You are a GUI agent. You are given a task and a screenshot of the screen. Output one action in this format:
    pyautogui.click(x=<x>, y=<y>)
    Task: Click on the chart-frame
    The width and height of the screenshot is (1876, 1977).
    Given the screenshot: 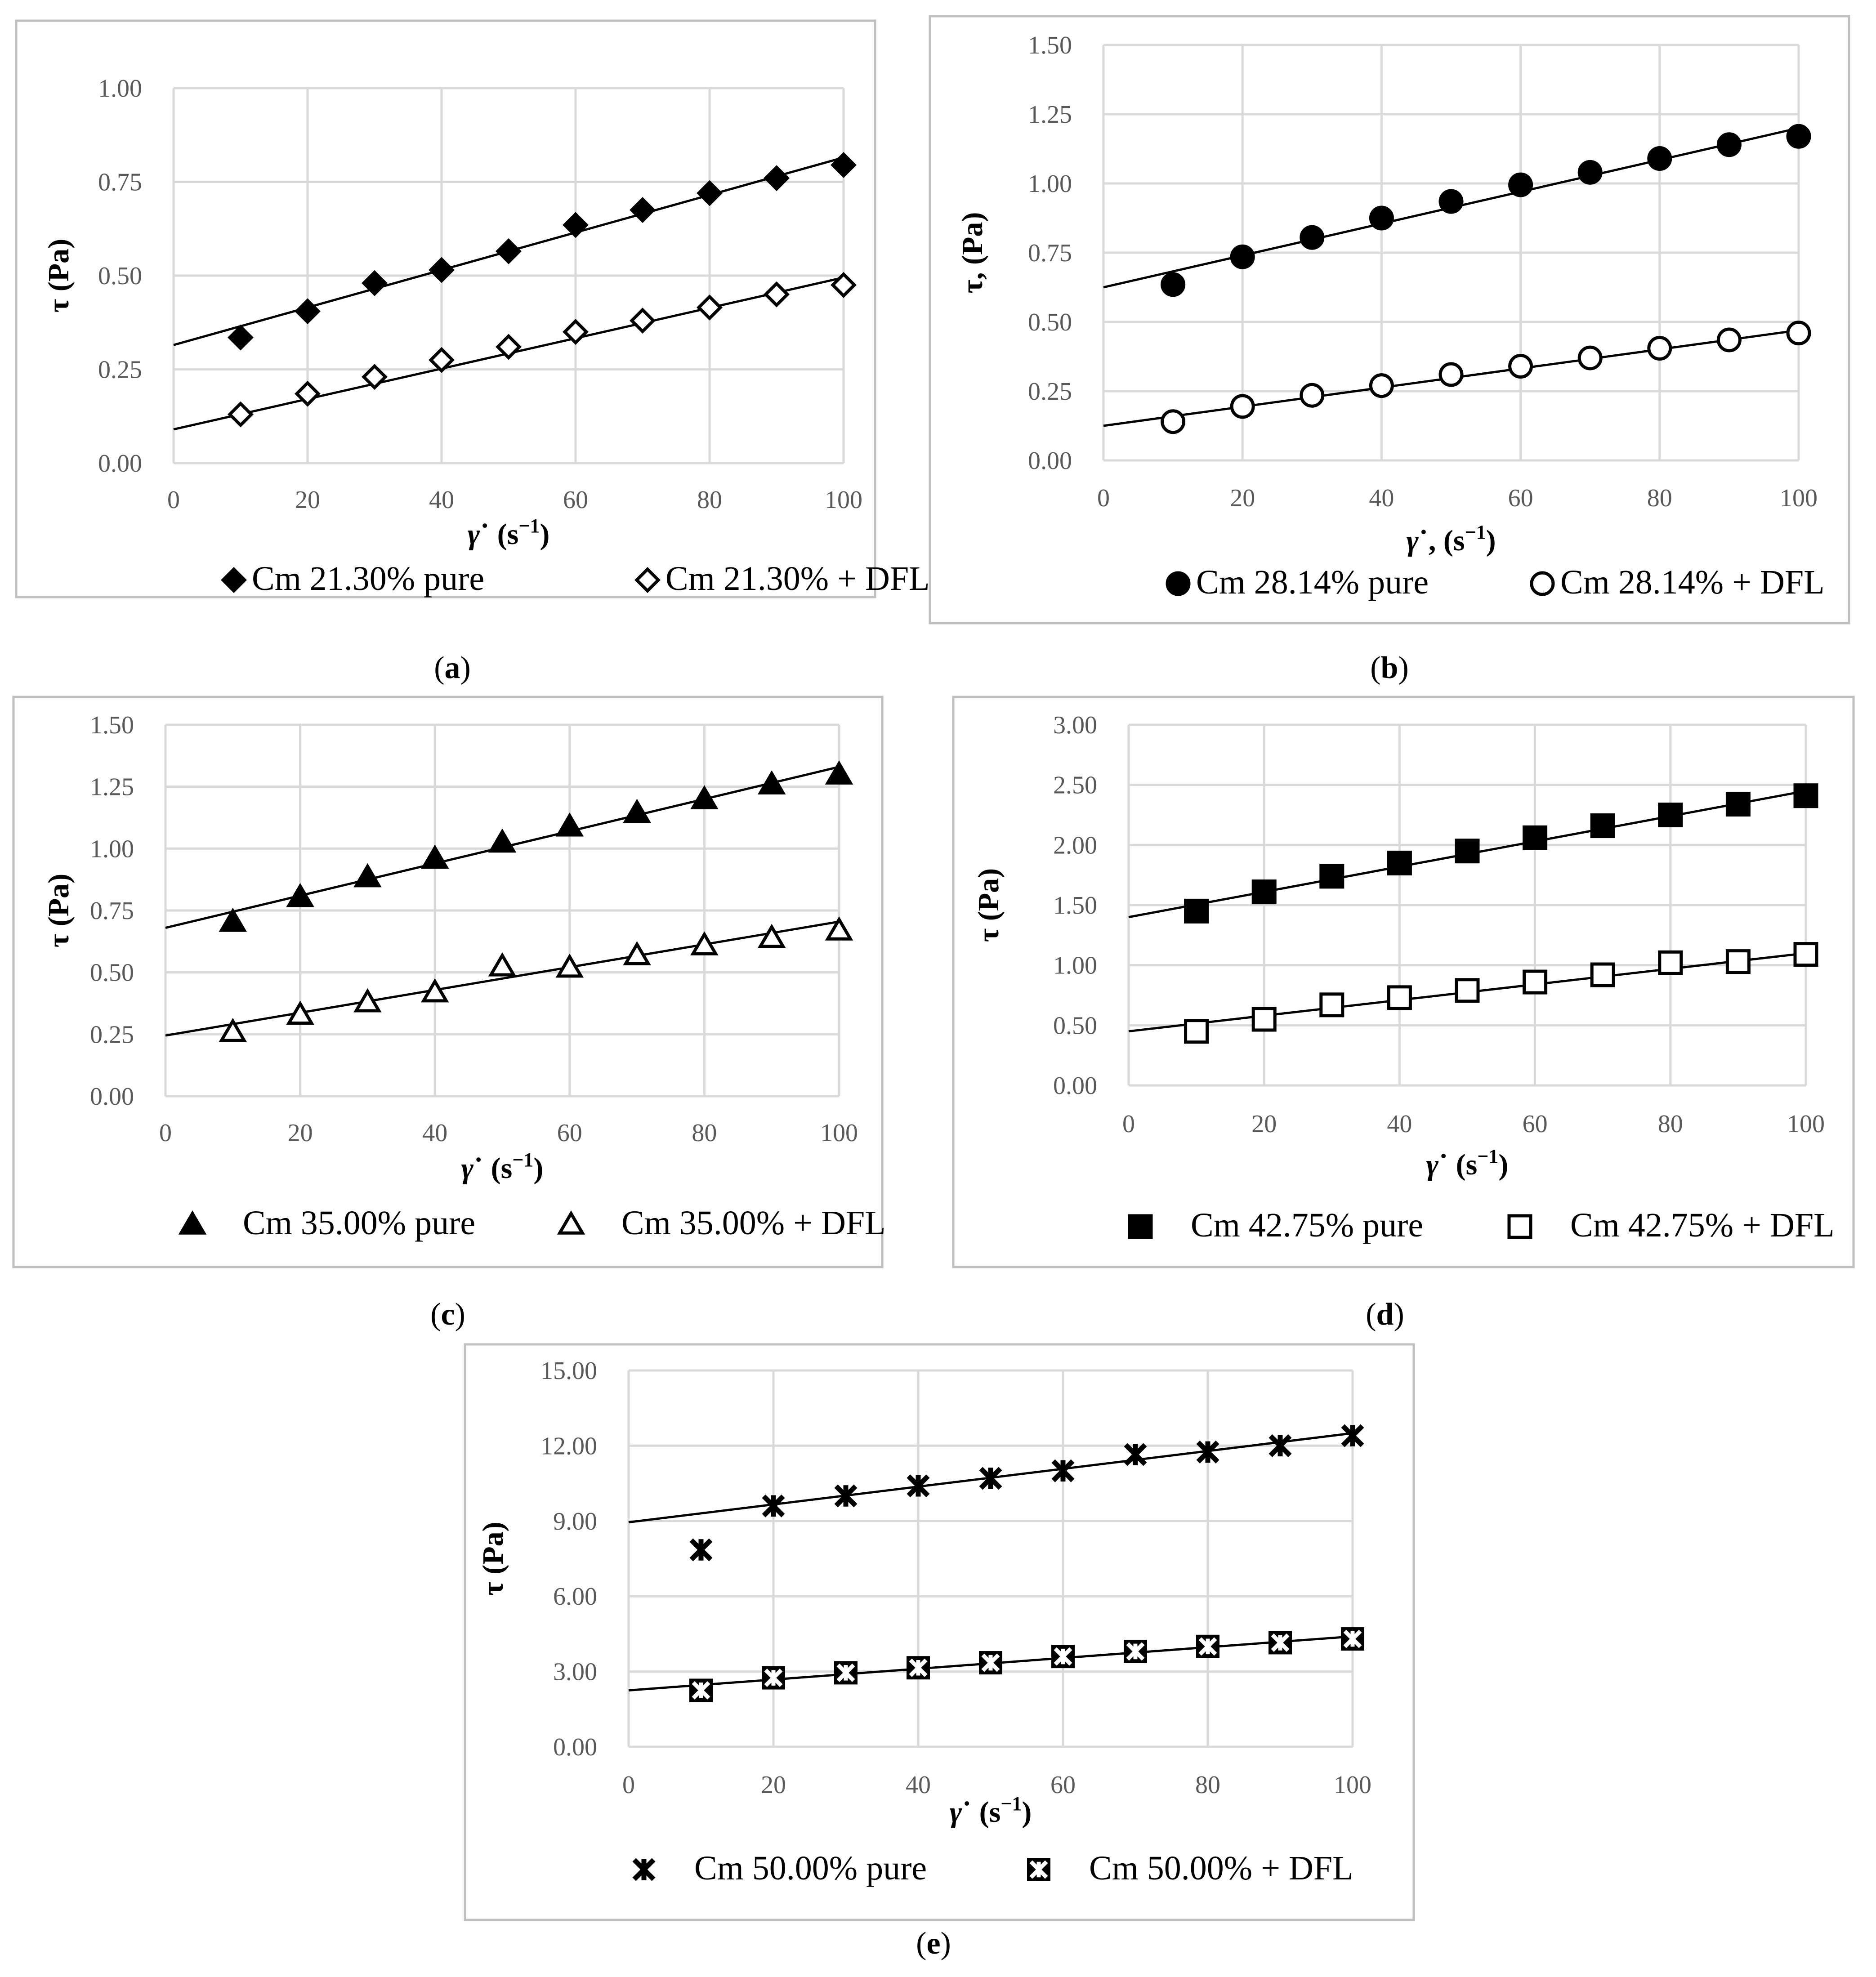 What is the action you would take?
    pyautogui.click(x=939, y=1632)
    